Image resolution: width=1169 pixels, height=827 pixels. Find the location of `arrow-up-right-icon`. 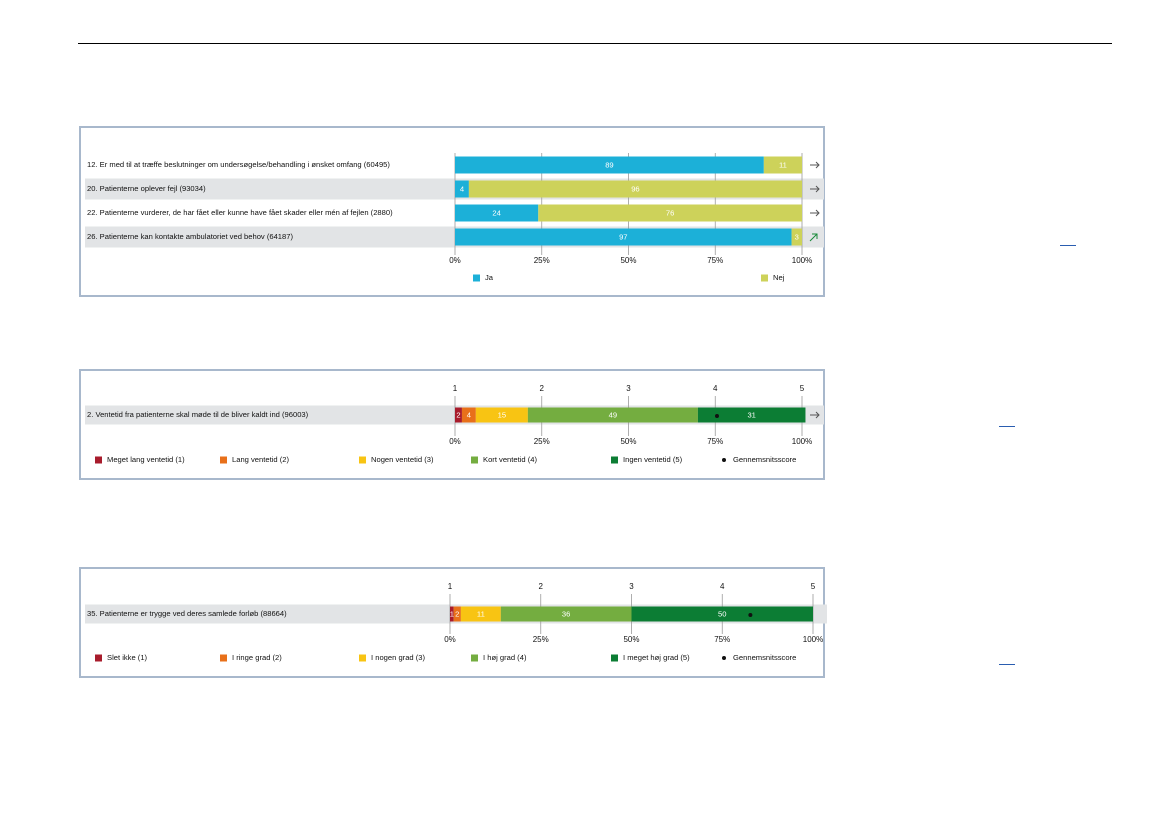

arrow-up-right-icon is located at coordinates (813, 237).